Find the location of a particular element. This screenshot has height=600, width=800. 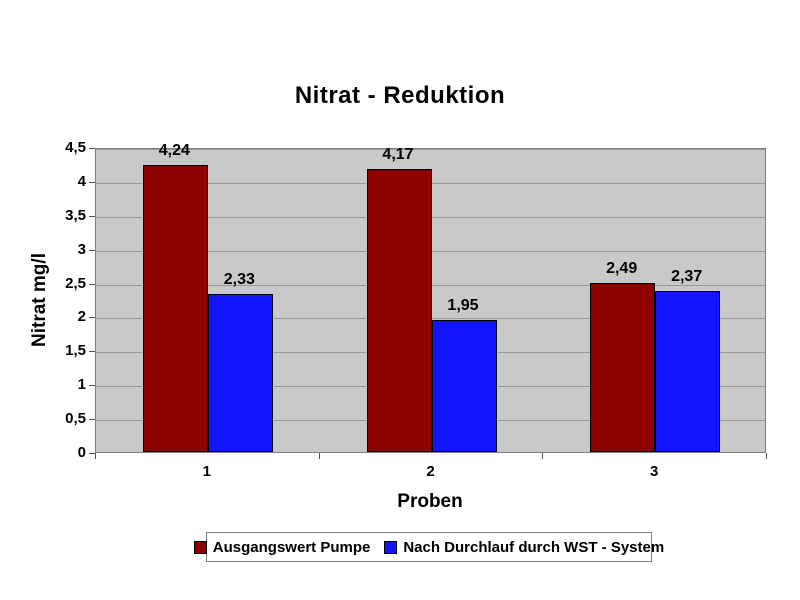

bar-value-label: 2,37 is located at coordinates (687, 277).